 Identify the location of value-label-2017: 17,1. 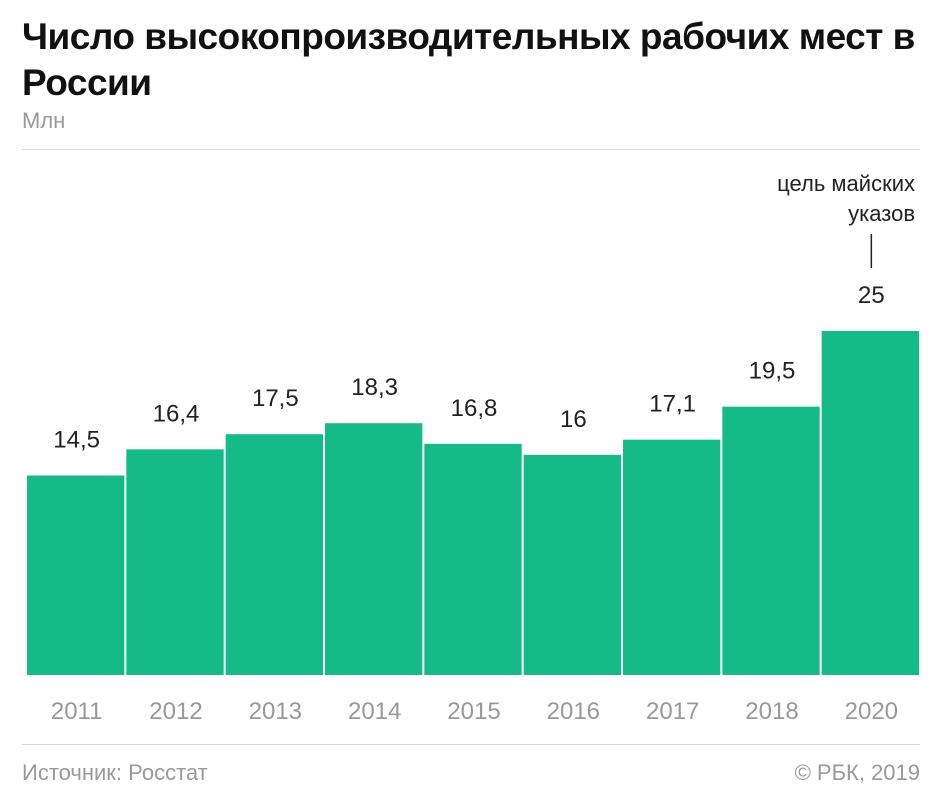
(672, 404).